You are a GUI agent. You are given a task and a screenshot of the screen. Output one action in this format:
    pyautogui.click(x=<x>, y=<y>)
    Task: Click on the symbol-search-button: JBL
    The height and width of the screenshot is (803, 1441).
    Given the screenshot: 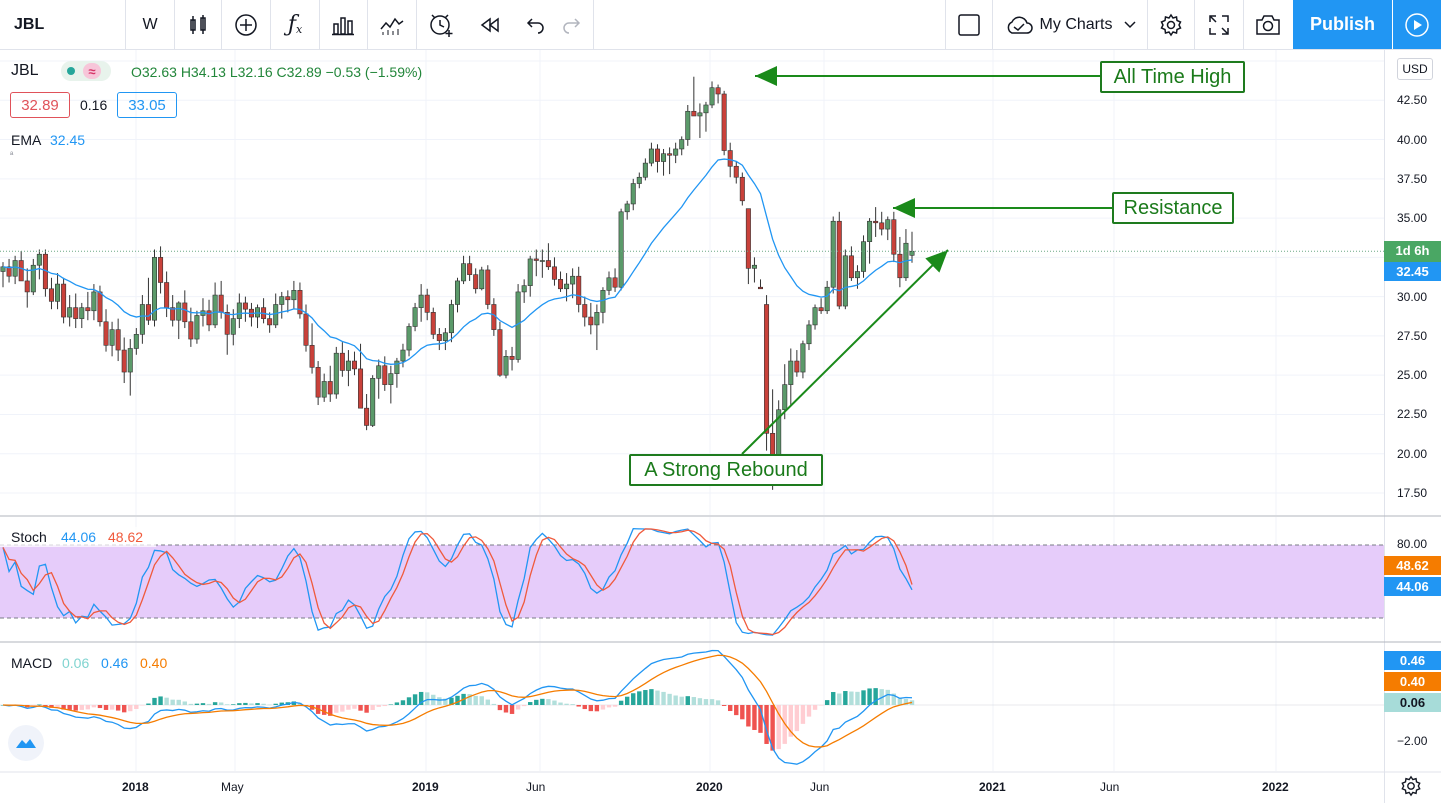 What is the action you would take?
    pyautogui.click(x=29, y=24)
    